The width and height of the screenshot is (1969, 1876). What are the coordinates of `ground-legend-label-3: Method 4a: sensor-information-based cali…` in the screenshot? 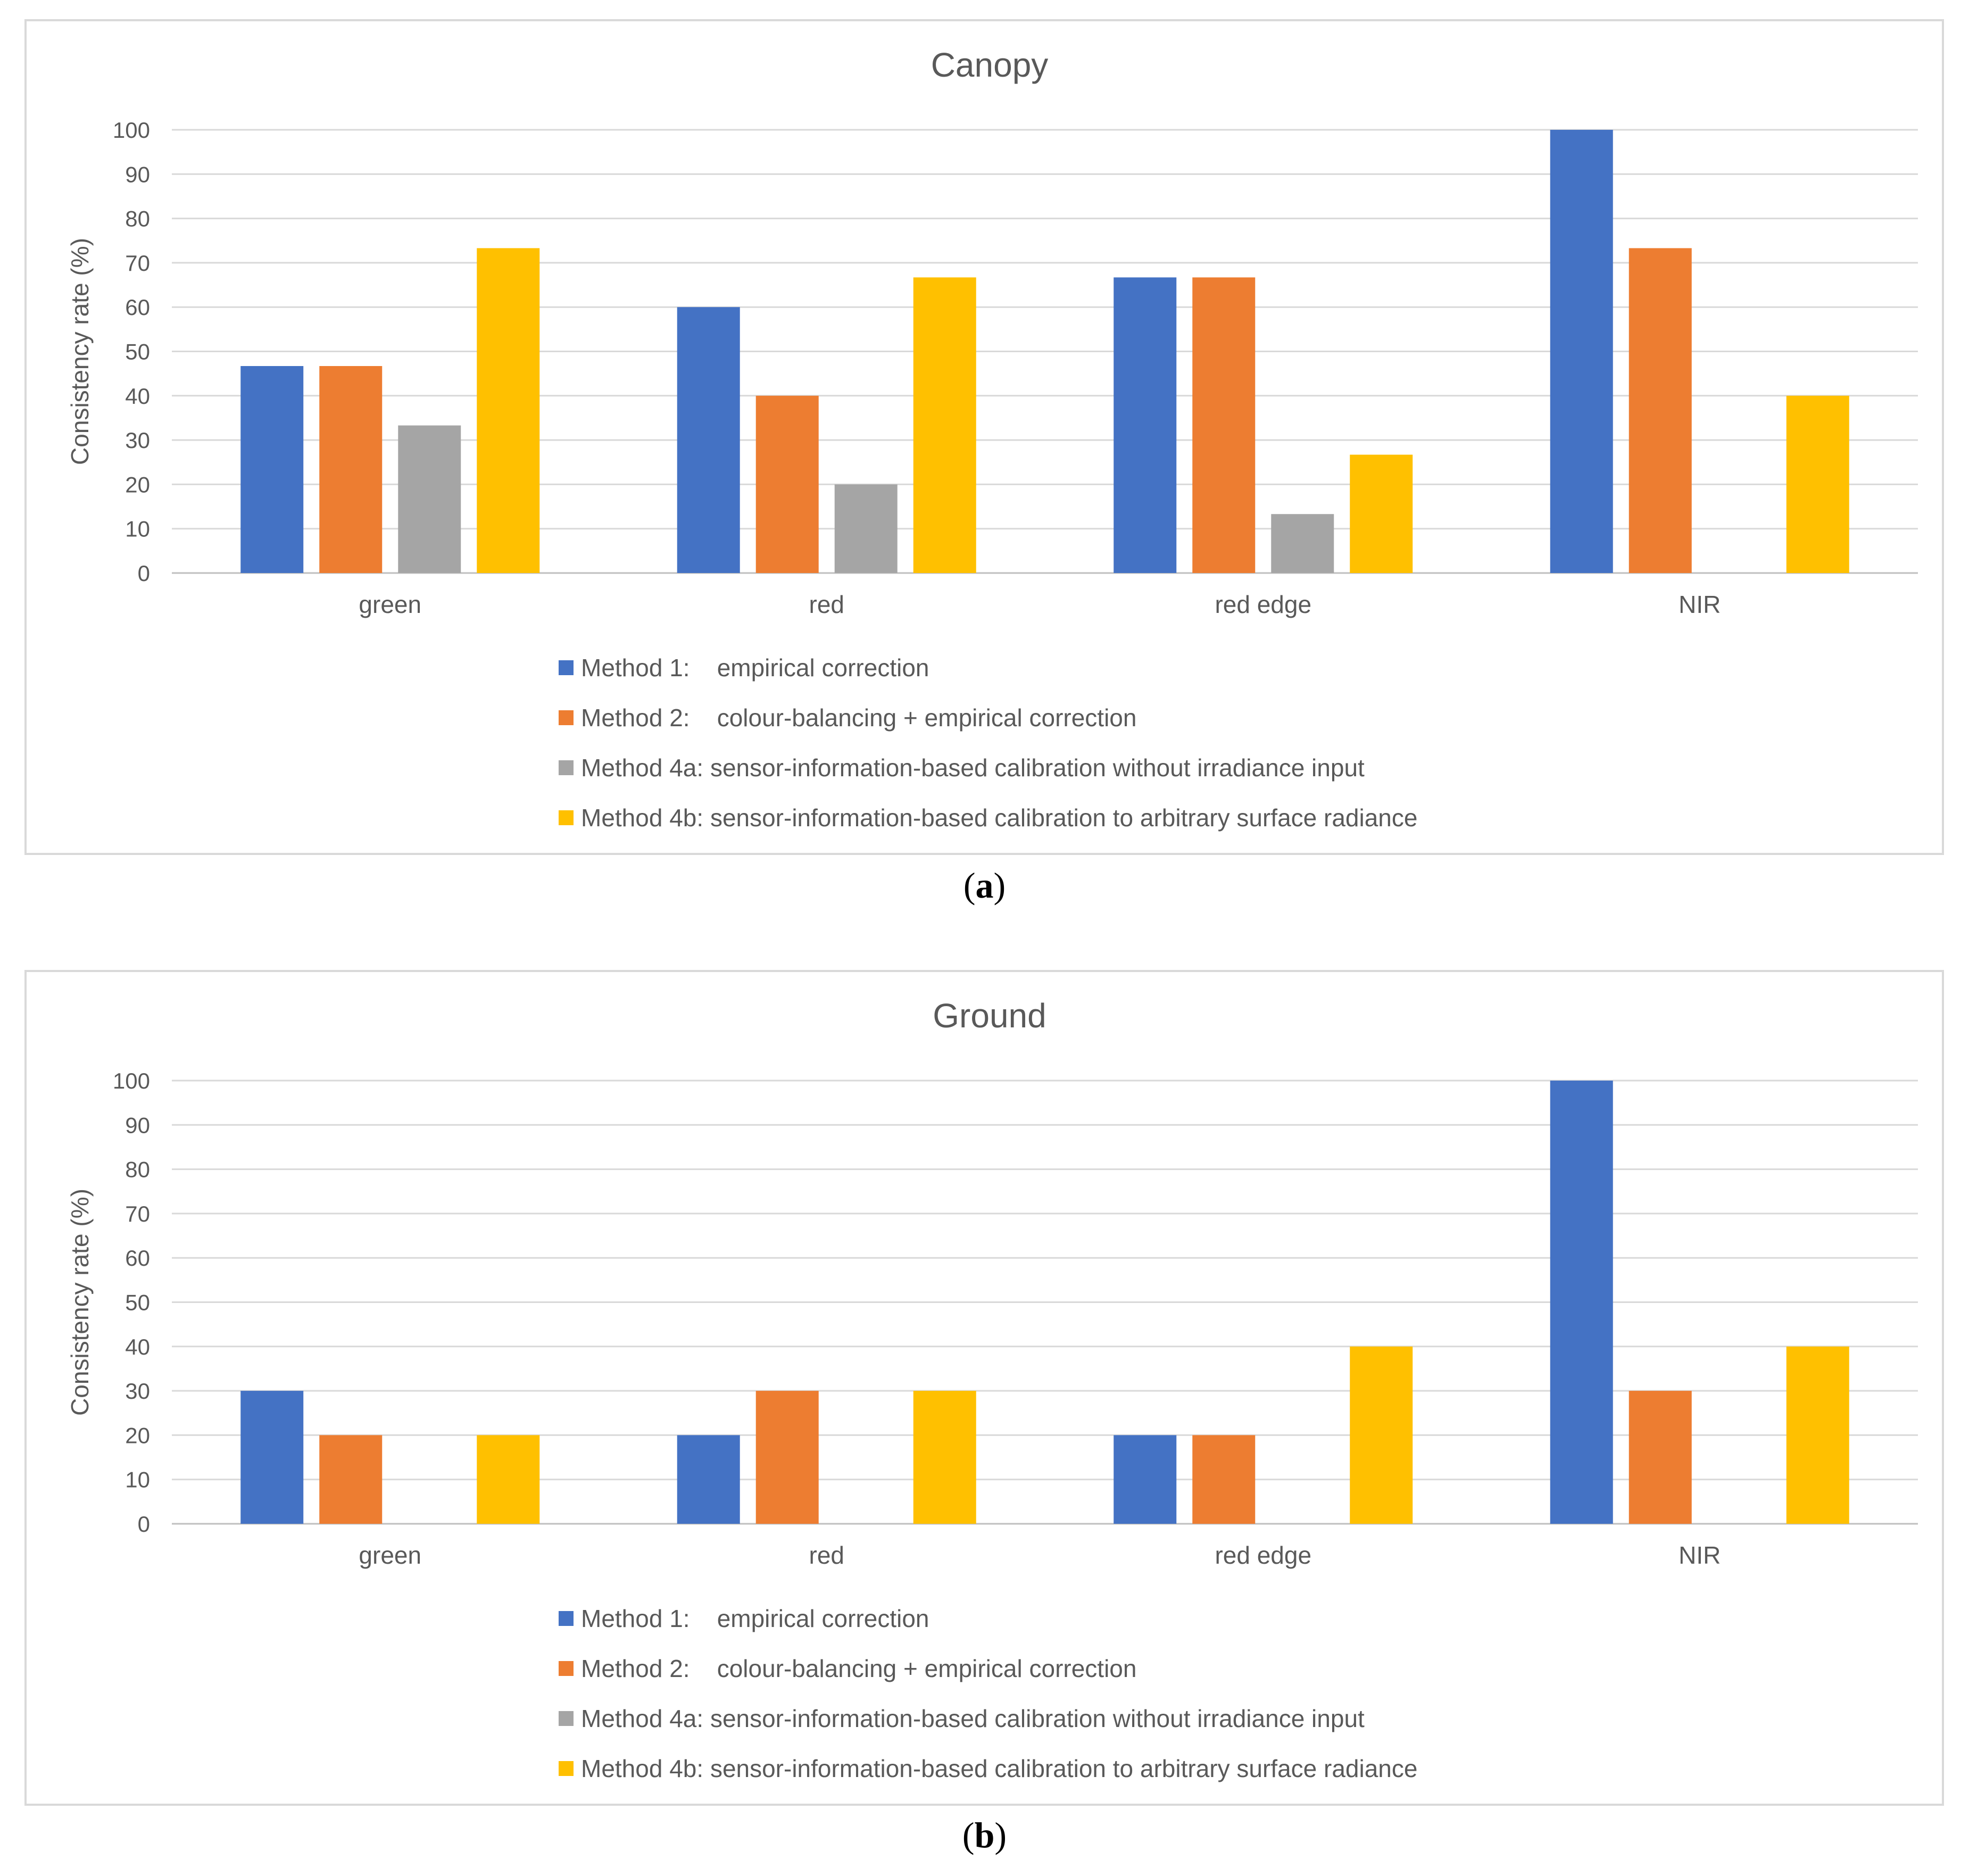 It's located at (973, 1718).